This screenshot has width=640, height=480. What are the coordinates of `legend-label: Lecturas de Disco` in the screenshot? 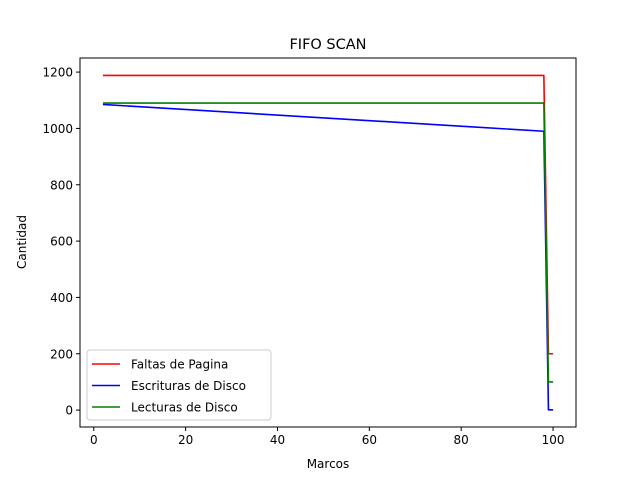 It's located at (184, 408).